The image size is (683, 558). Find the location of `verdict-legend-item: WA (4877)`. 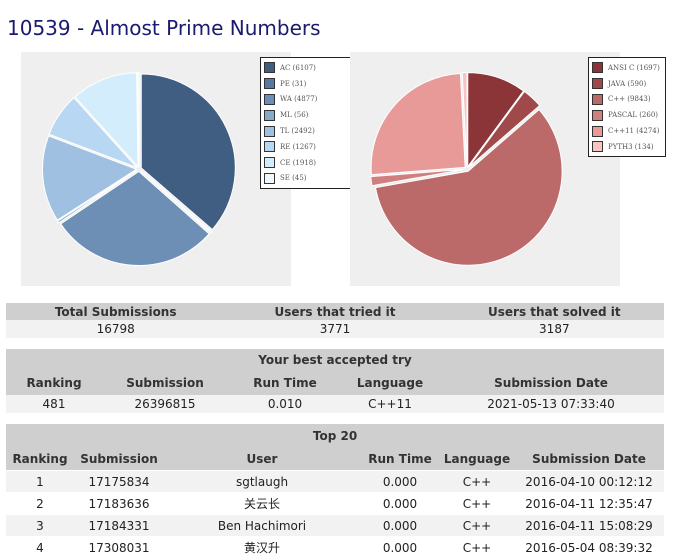

verdict-legend-item: WA (4877) is located at coordinates (307, 100).